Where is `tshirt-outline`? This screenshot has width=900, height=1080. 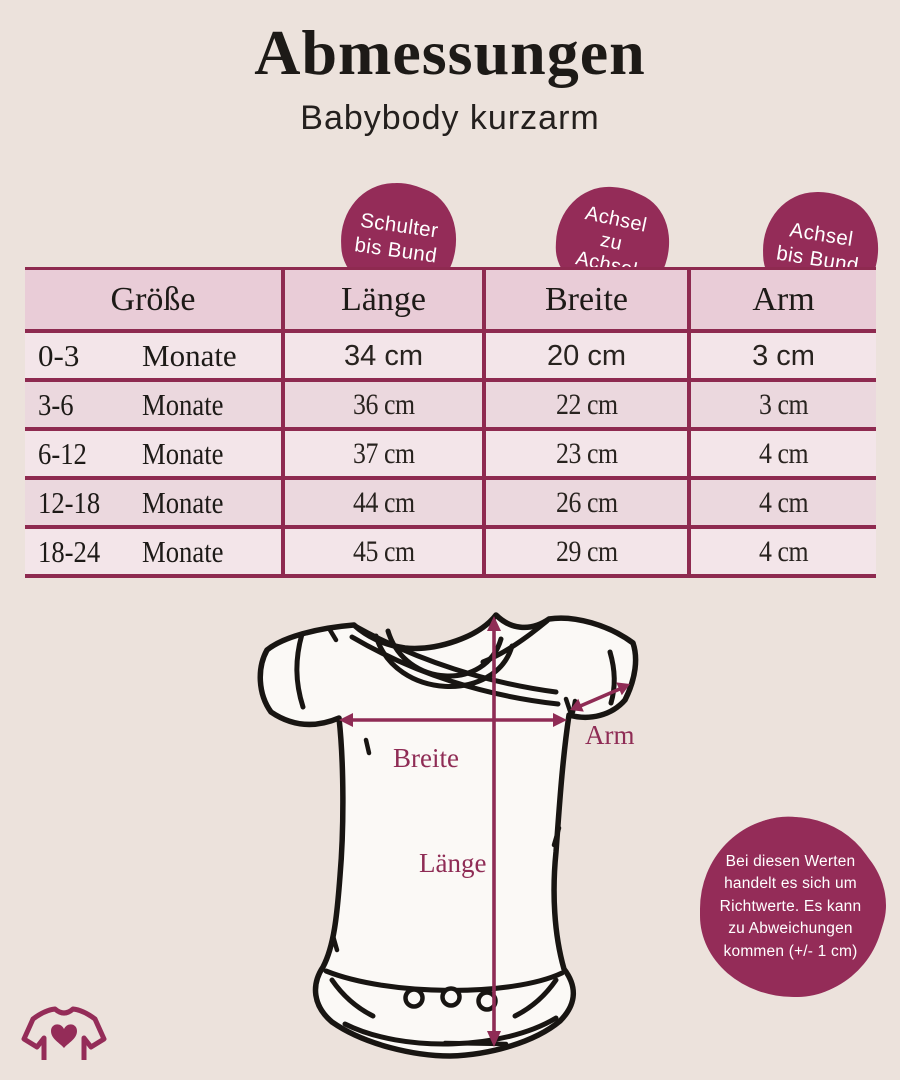
tshirt-outline is located at coordinates (64, 1033).